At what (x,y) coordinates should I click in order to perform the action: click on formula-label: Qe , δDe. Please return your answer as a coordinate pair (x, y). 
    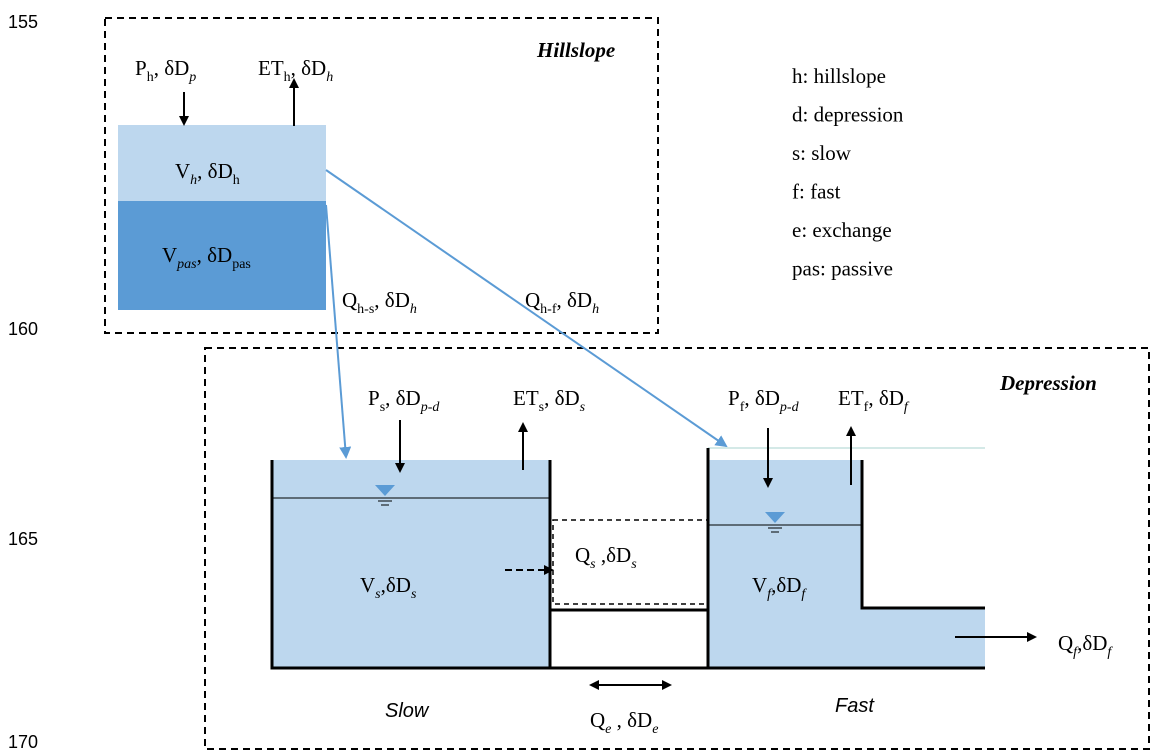
    Looking at the image, I should click on (624, 722).